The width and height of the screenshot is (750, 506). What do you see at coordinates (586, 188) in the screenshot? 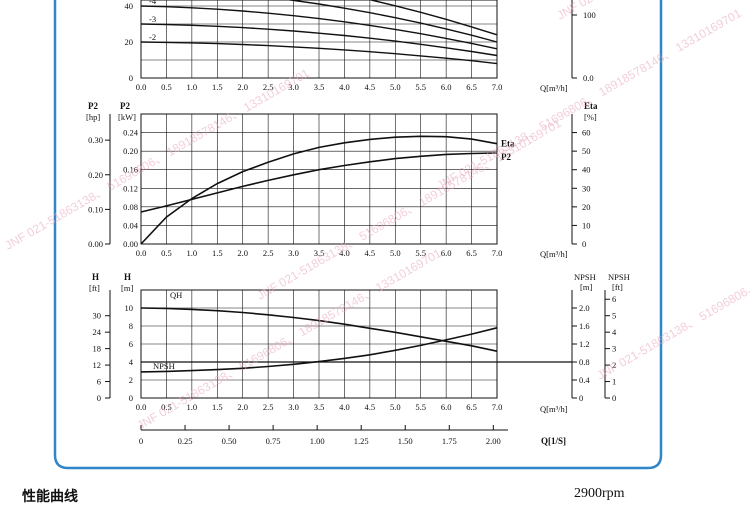
I see `eta-tick-label: 30` at bounding box center [586, 188].